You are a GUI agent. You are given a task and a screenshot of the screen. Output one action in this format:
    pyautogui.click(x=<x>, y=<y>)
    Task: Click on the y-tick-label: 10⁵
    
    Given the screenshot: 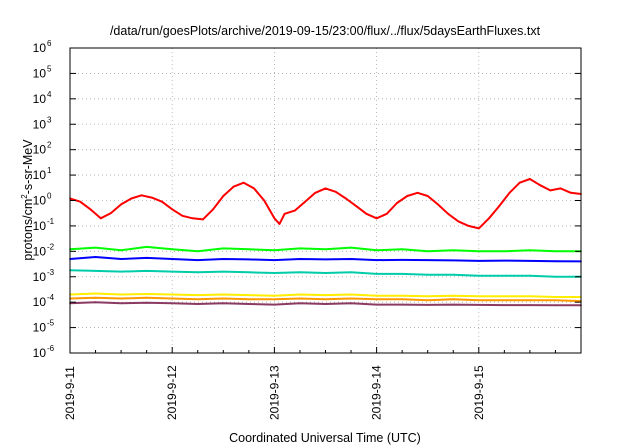 What is the action you would take?
    pyautogui.click(x=42, y=72)
    